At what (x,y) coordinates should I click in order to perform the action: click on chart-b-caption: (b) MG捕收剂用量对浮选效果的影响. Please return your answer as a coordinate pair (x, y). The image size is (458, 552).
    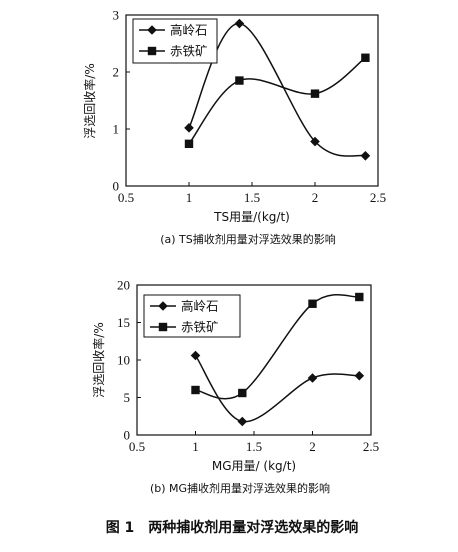
    Looking at the image, I should click on (240, 488).